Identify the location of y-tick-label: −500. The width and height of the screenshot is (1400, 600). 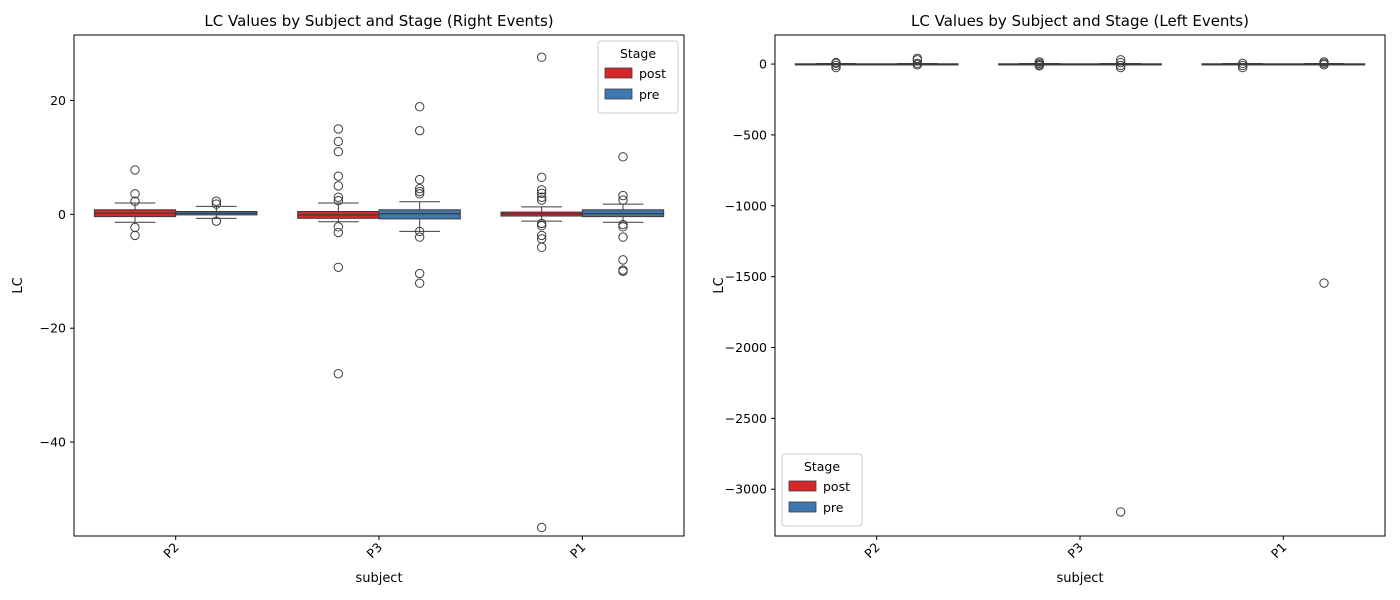
(750, 134).